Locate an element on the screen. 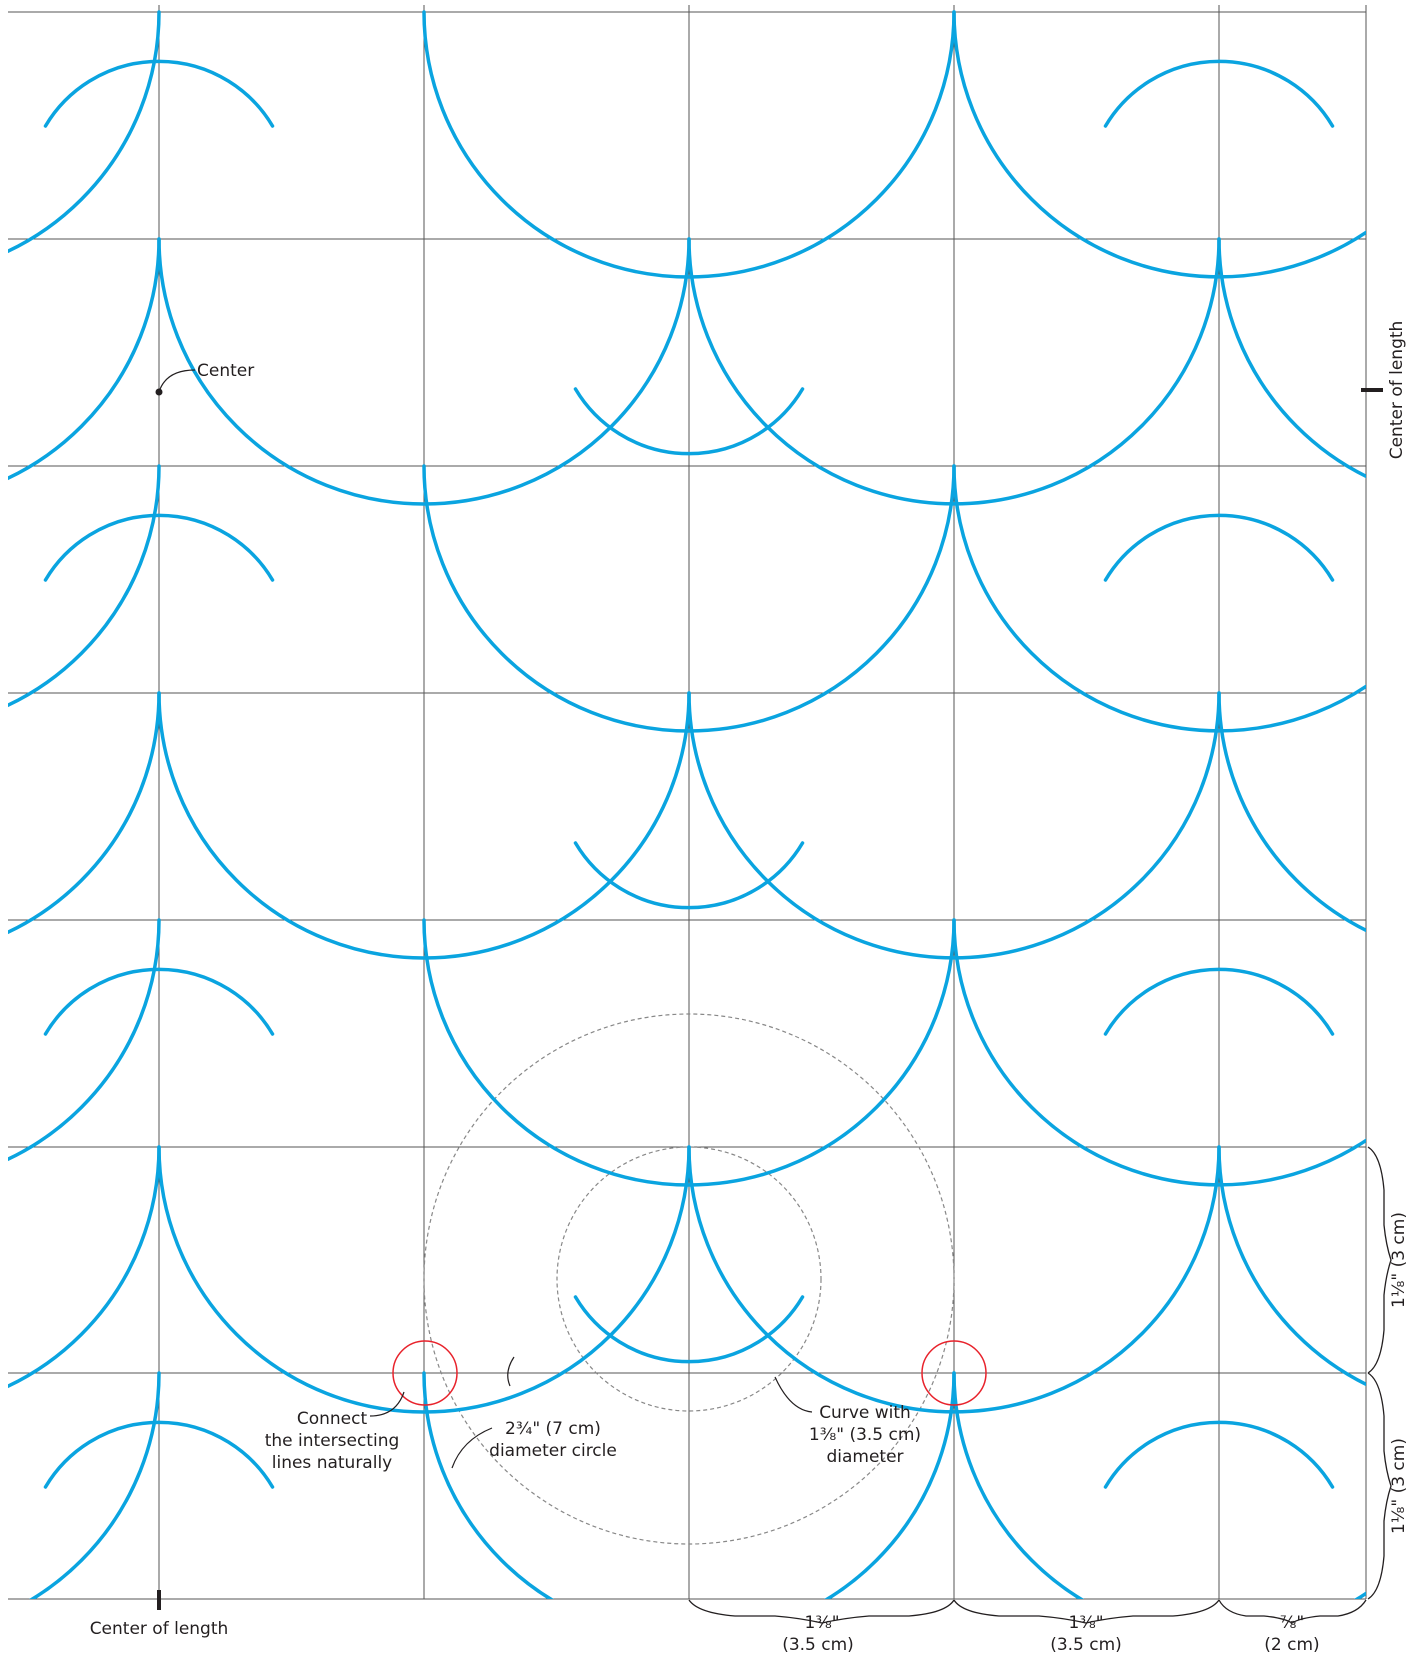 The width and height of the screenshot is (1423, 1663). dim-h-3-metric: (2 cm) is located at coordinates (1291, 1645).